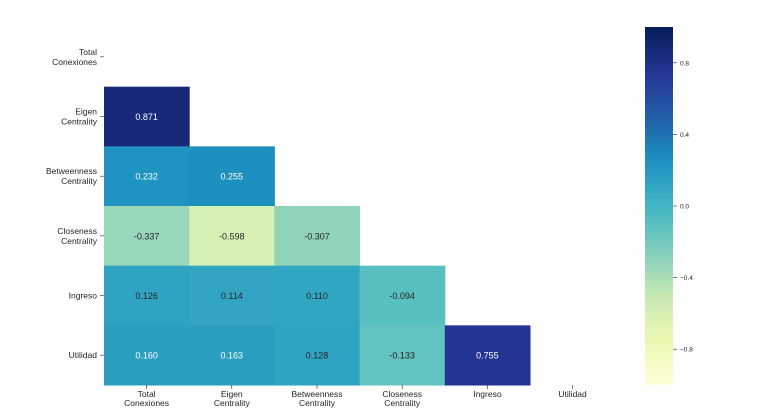 The width and height of the screenshot is (758, 414). What do you see at coordinates (232, 394) in the screenshot?
I see `column-label: Eigen` at bounding box center [232, 394].